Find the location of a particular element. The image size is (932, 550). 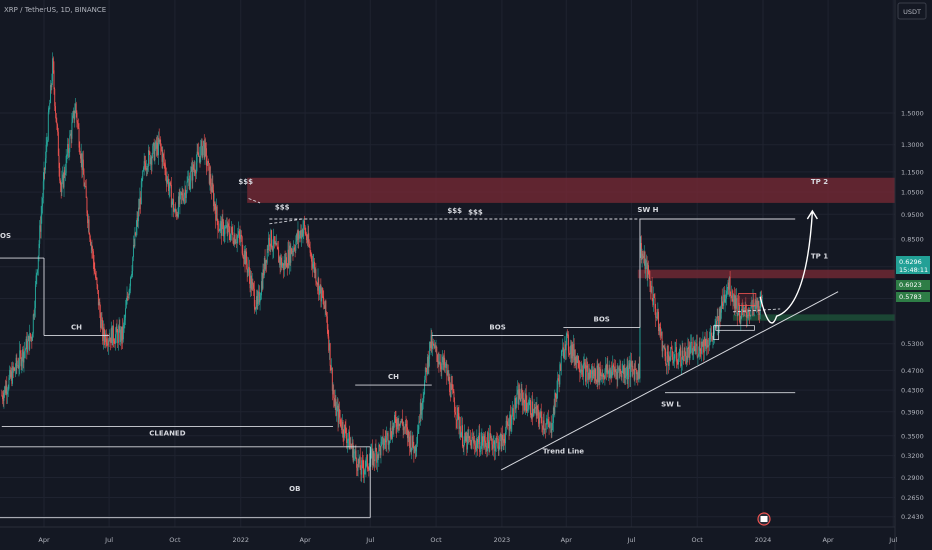

x-tick-label: 2023 is located at coordinates (502, 540).